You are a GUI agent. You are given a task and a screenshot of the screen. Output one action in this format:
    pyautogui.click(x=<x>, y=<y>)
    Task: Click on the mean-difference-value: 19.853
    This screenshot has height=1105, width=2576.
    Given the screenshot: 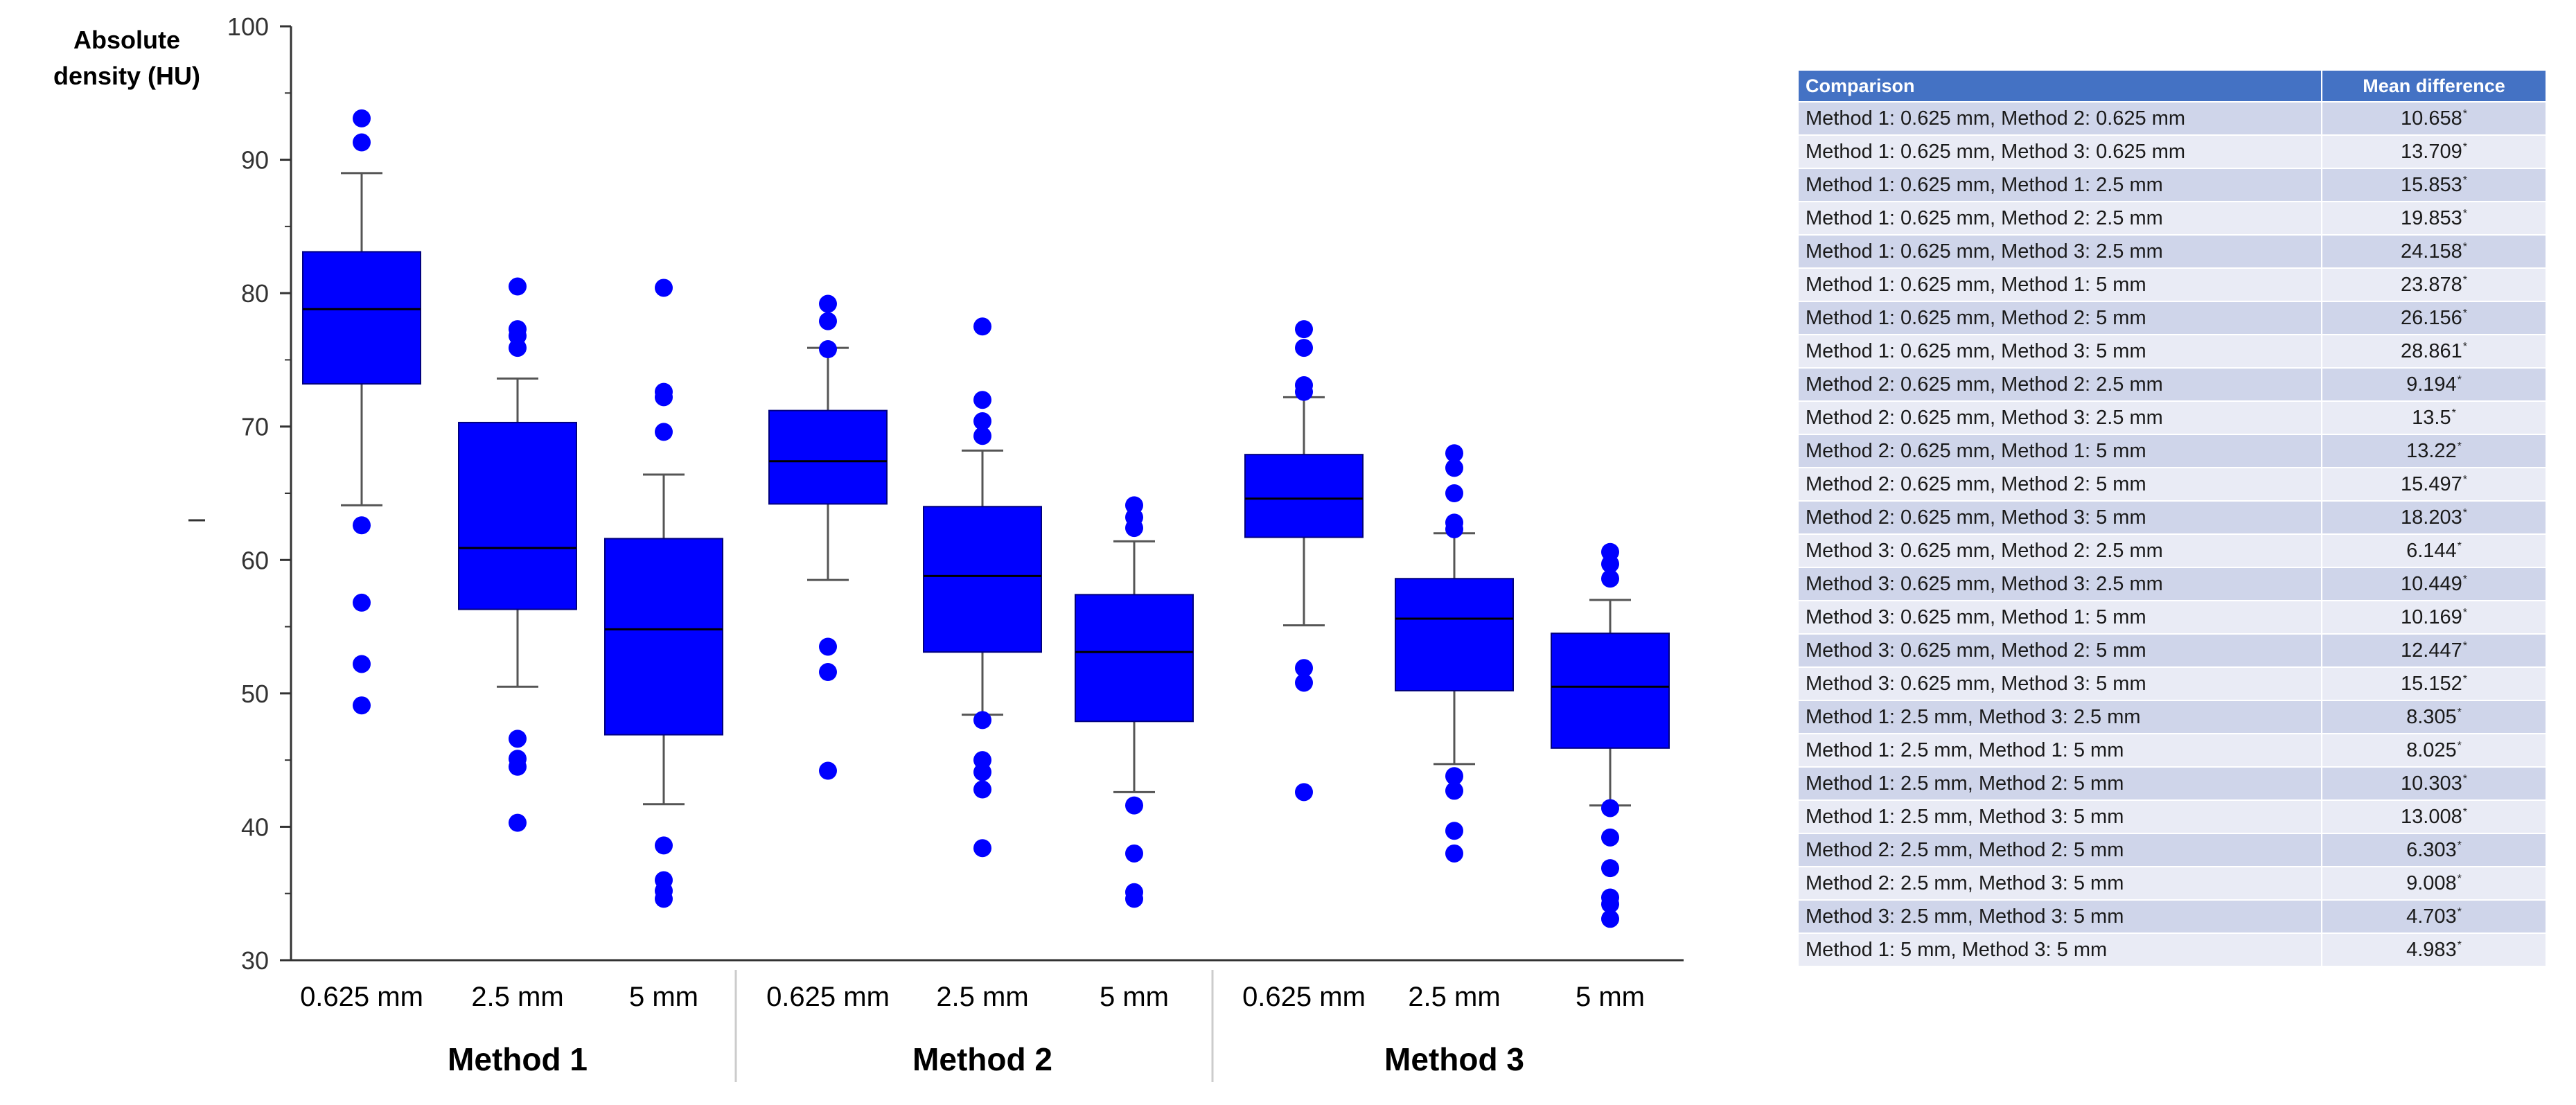 What is the action you would take?
    pyautogui.click(x=2431, y=217)
    